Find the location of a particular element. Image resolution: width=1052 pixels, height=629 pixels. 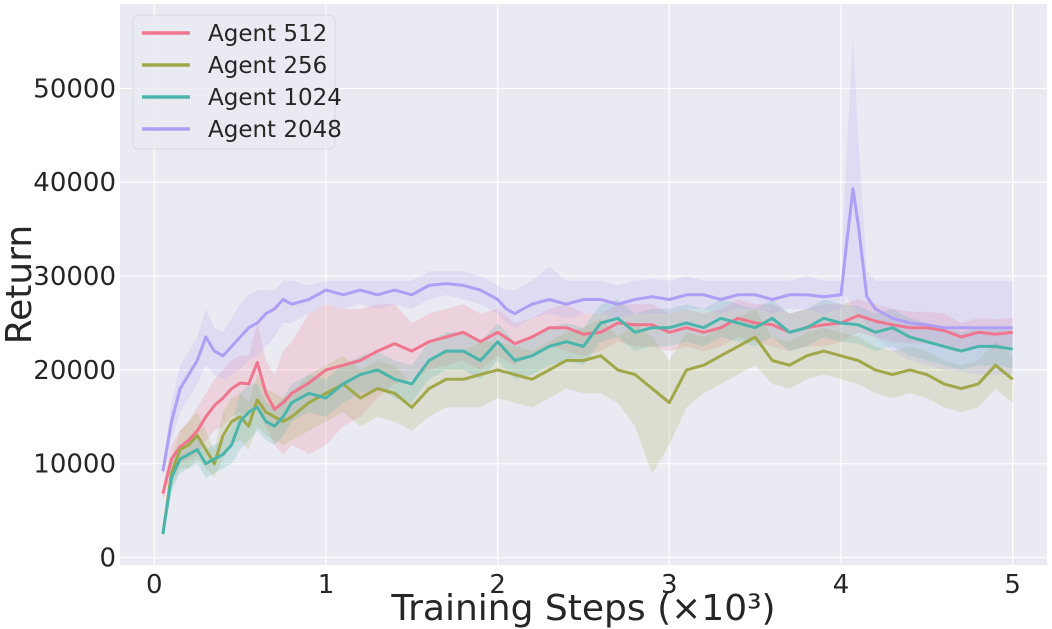

x-tick-label: 4 is located at coordinates (841, 585).